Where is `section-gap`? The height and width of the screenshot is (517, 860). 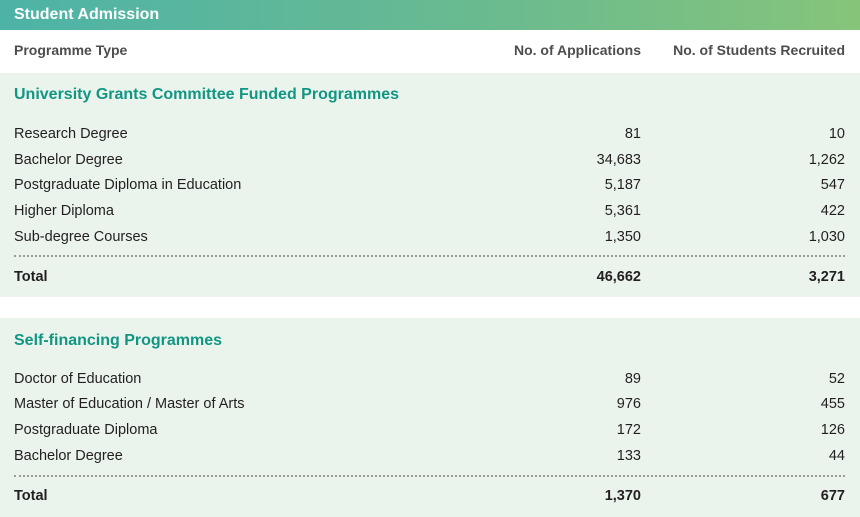 section-gap is located at coordinates (430, 307).